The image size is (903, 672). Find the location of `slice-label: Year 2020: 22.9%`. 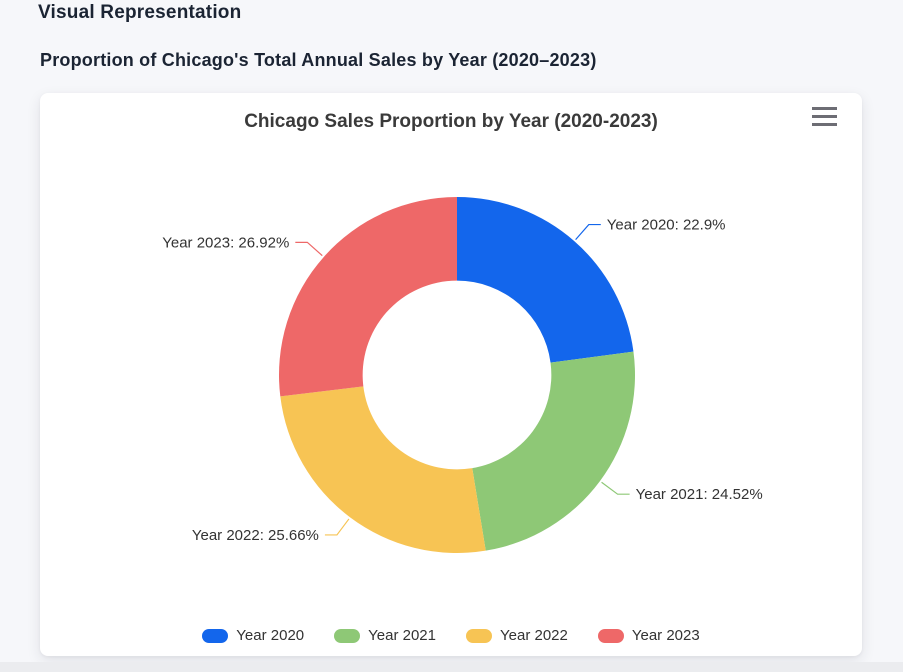

slice-label: Year 2020: 22.9% is located at coordinates (666, 225).